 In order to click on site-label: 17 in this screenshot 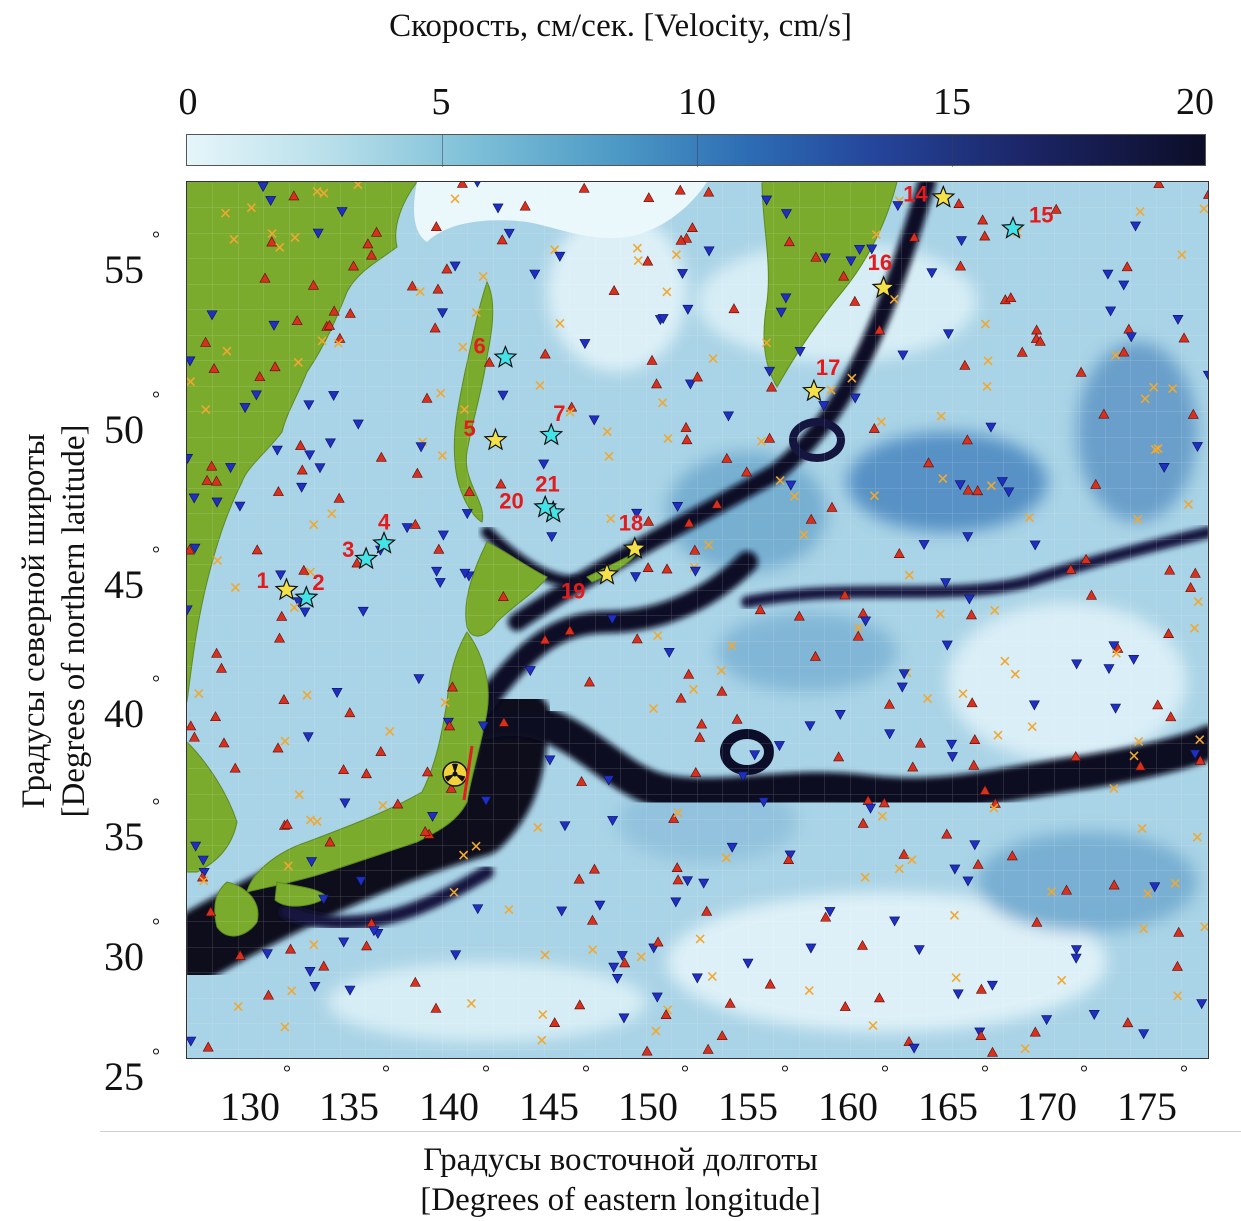, I will do `click(828, 367)`.